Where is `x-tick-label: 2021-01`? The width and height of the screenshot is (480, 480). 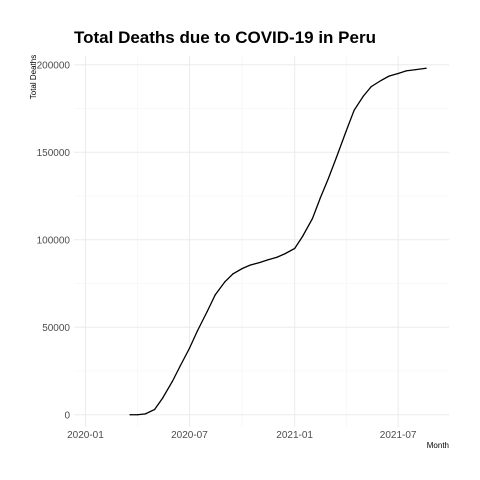 x-tick-label: 2021-01 is located at coordinates (294, 435).